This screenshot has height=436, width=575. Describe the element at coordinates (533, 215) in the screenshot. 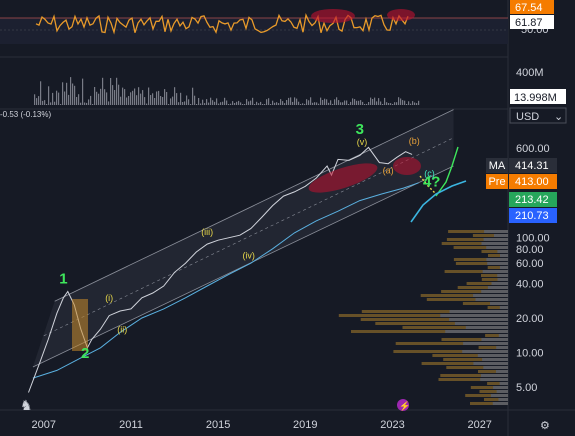

I see `price-badge: 210.73` at that location.